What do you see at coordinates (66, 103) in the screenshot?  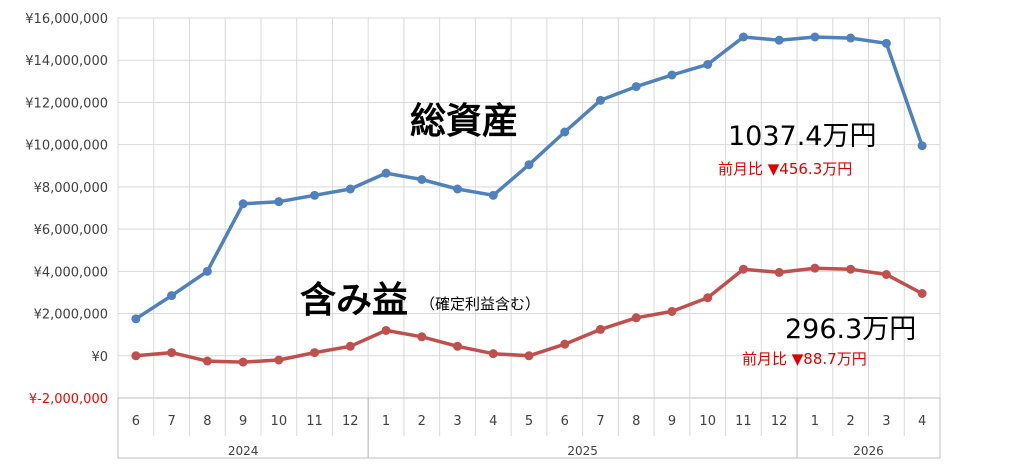 I see `y-tick-label: ¥12,000,000` at bounding box center [66, 103].